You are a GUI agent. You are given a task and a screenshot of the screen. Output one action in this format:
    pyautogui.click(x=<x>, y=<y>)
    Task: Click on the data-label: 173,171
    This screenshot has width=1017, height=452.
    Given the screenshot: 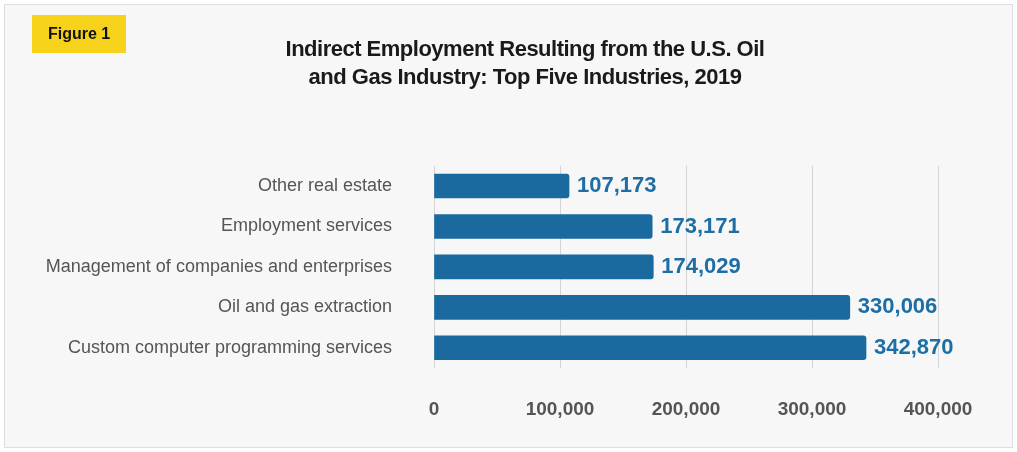 What is the action you would take?
    pyautogui.click(x=700, y=225)
    